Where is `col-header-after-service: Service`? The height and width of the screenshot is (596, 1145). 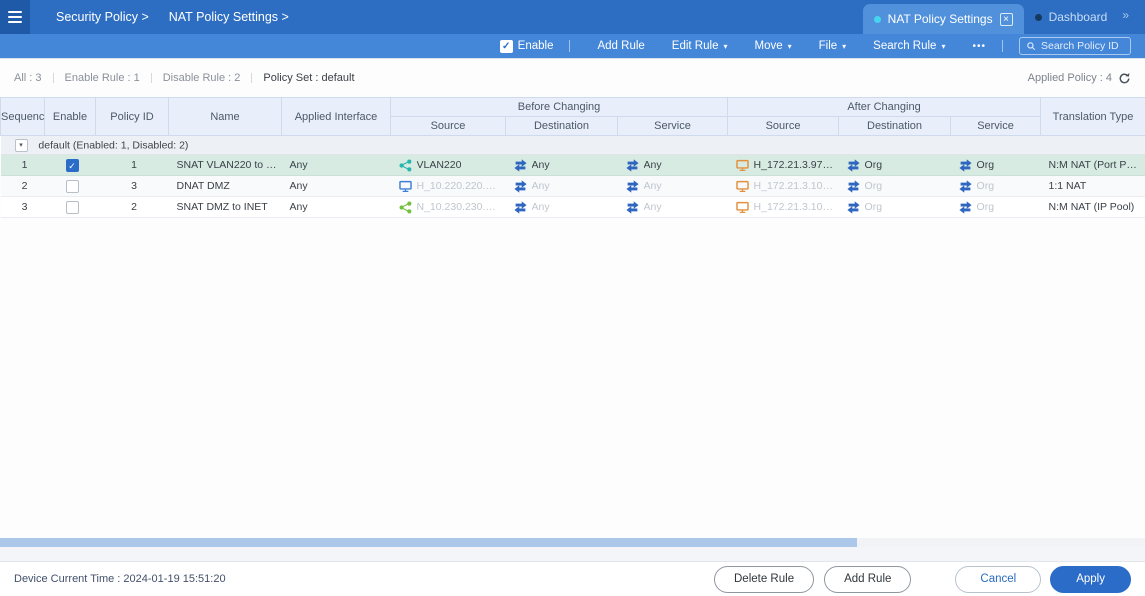
col-header-after-service: Service is located at coordinates (996, 126).